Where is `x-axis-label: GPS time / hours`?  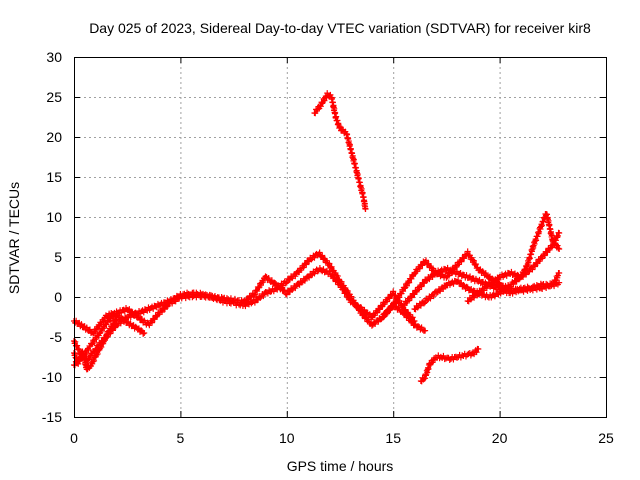
x-axis-label: GPS time / hours is located at coordinates (340, 466).